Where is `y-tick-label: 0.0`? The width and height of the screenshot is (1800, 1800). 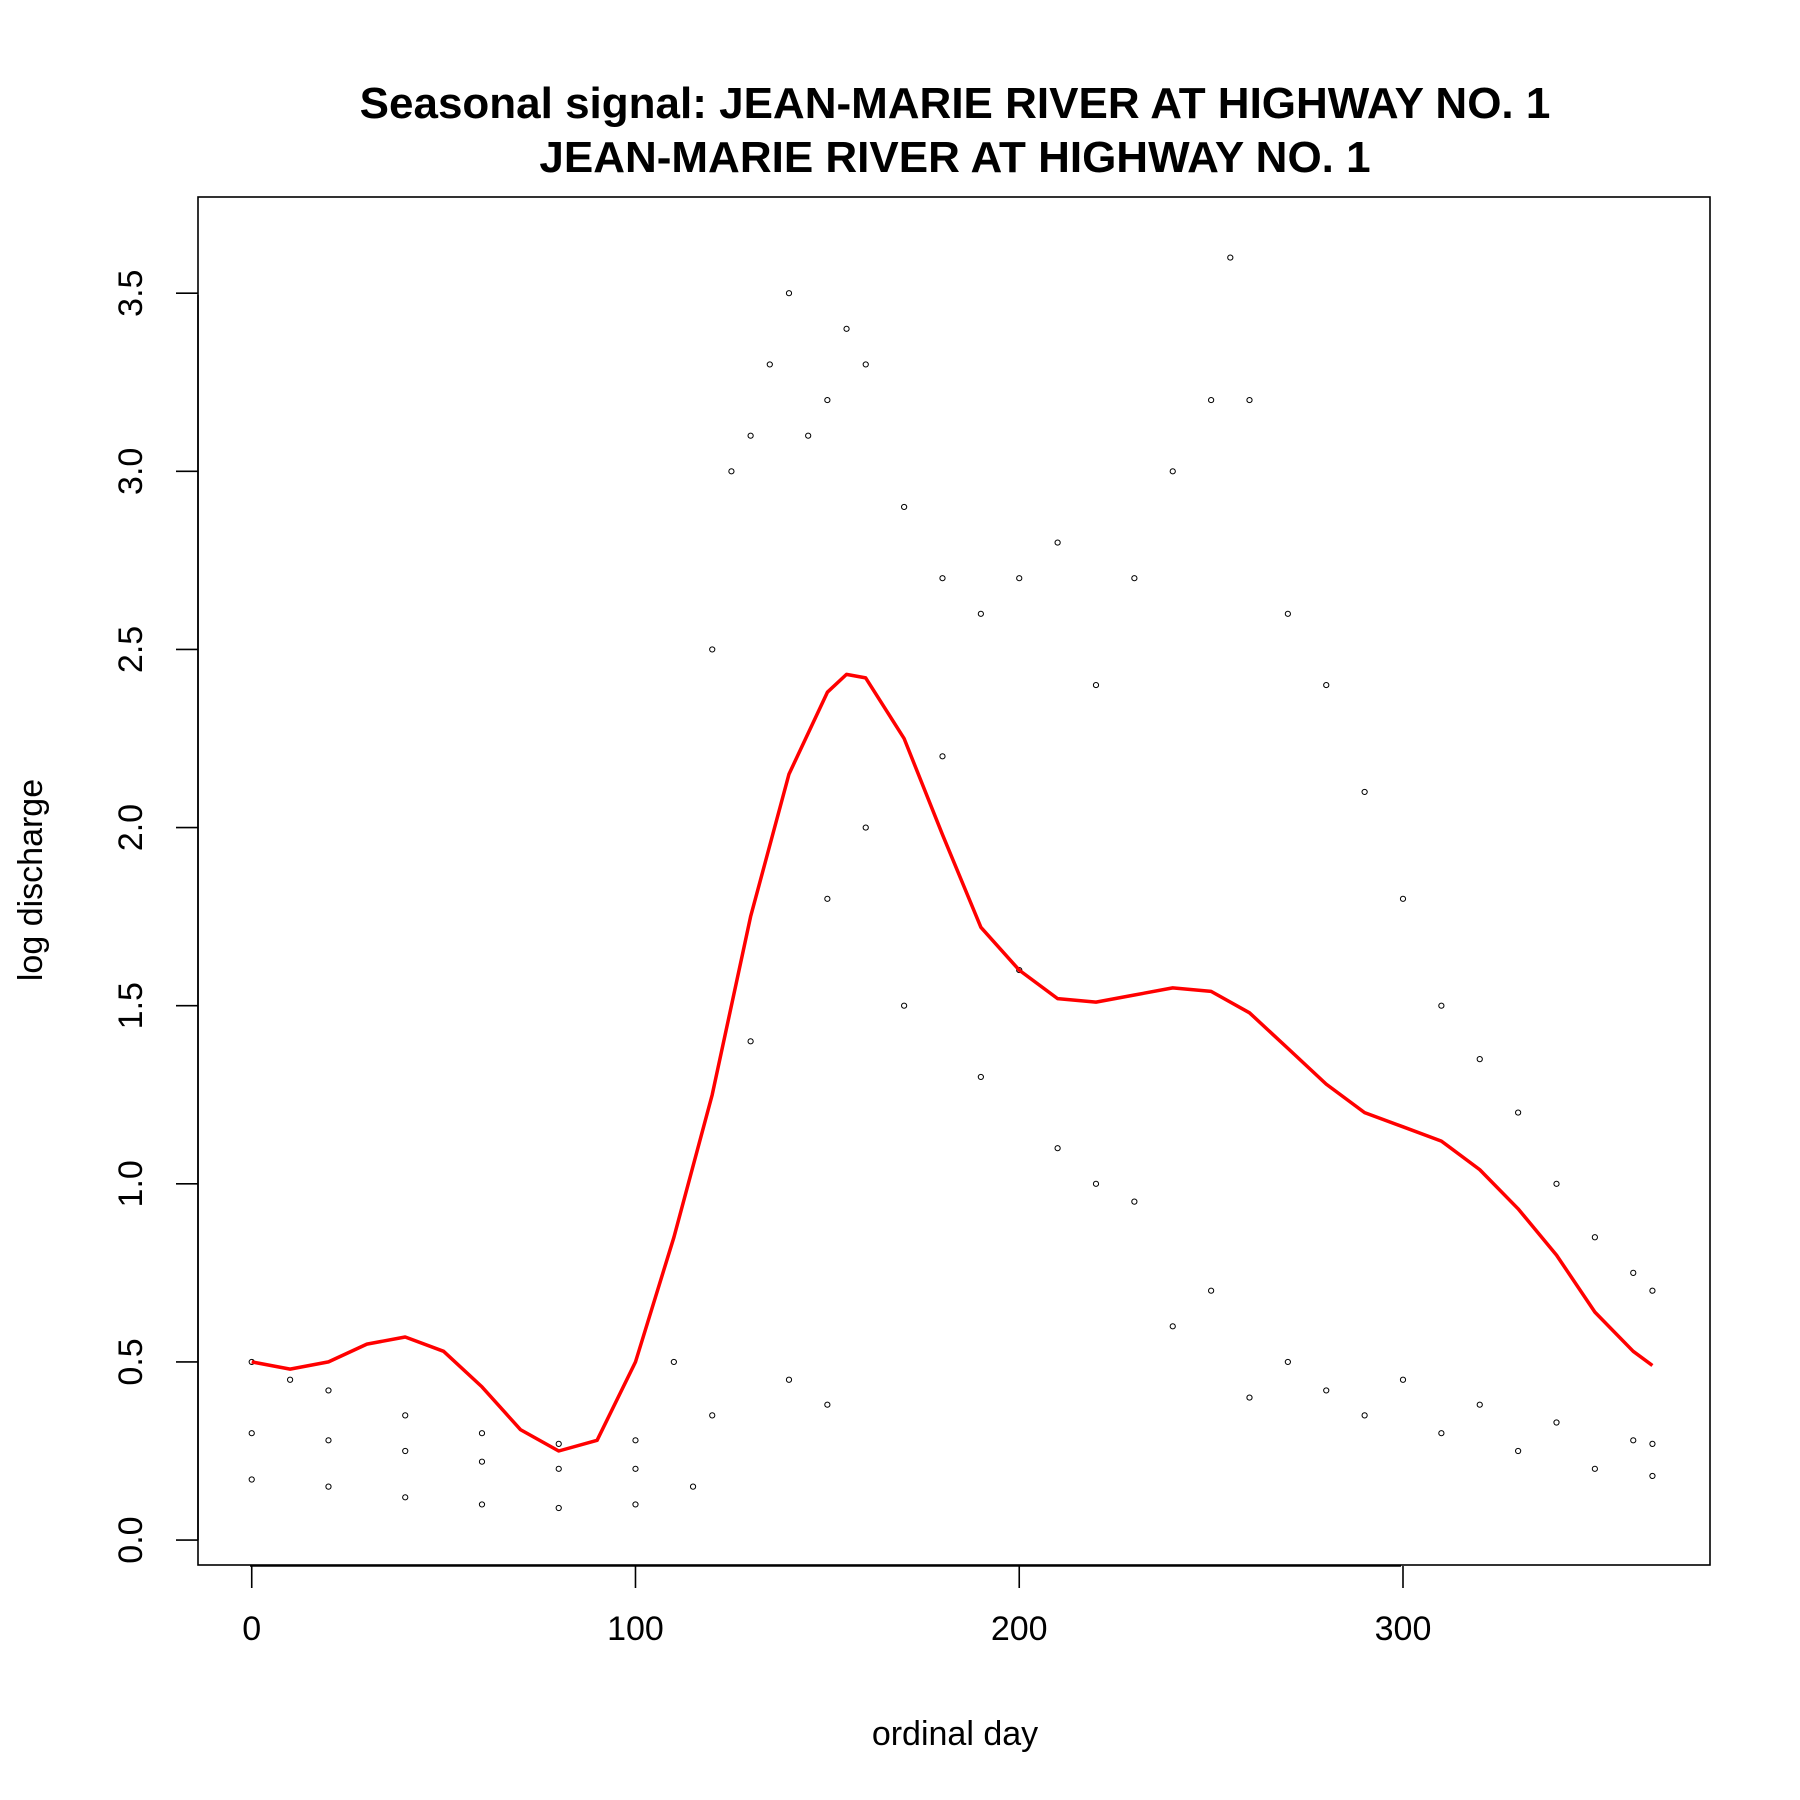 y-tick-label: 0.0 is located at coordinates (131, 1539).